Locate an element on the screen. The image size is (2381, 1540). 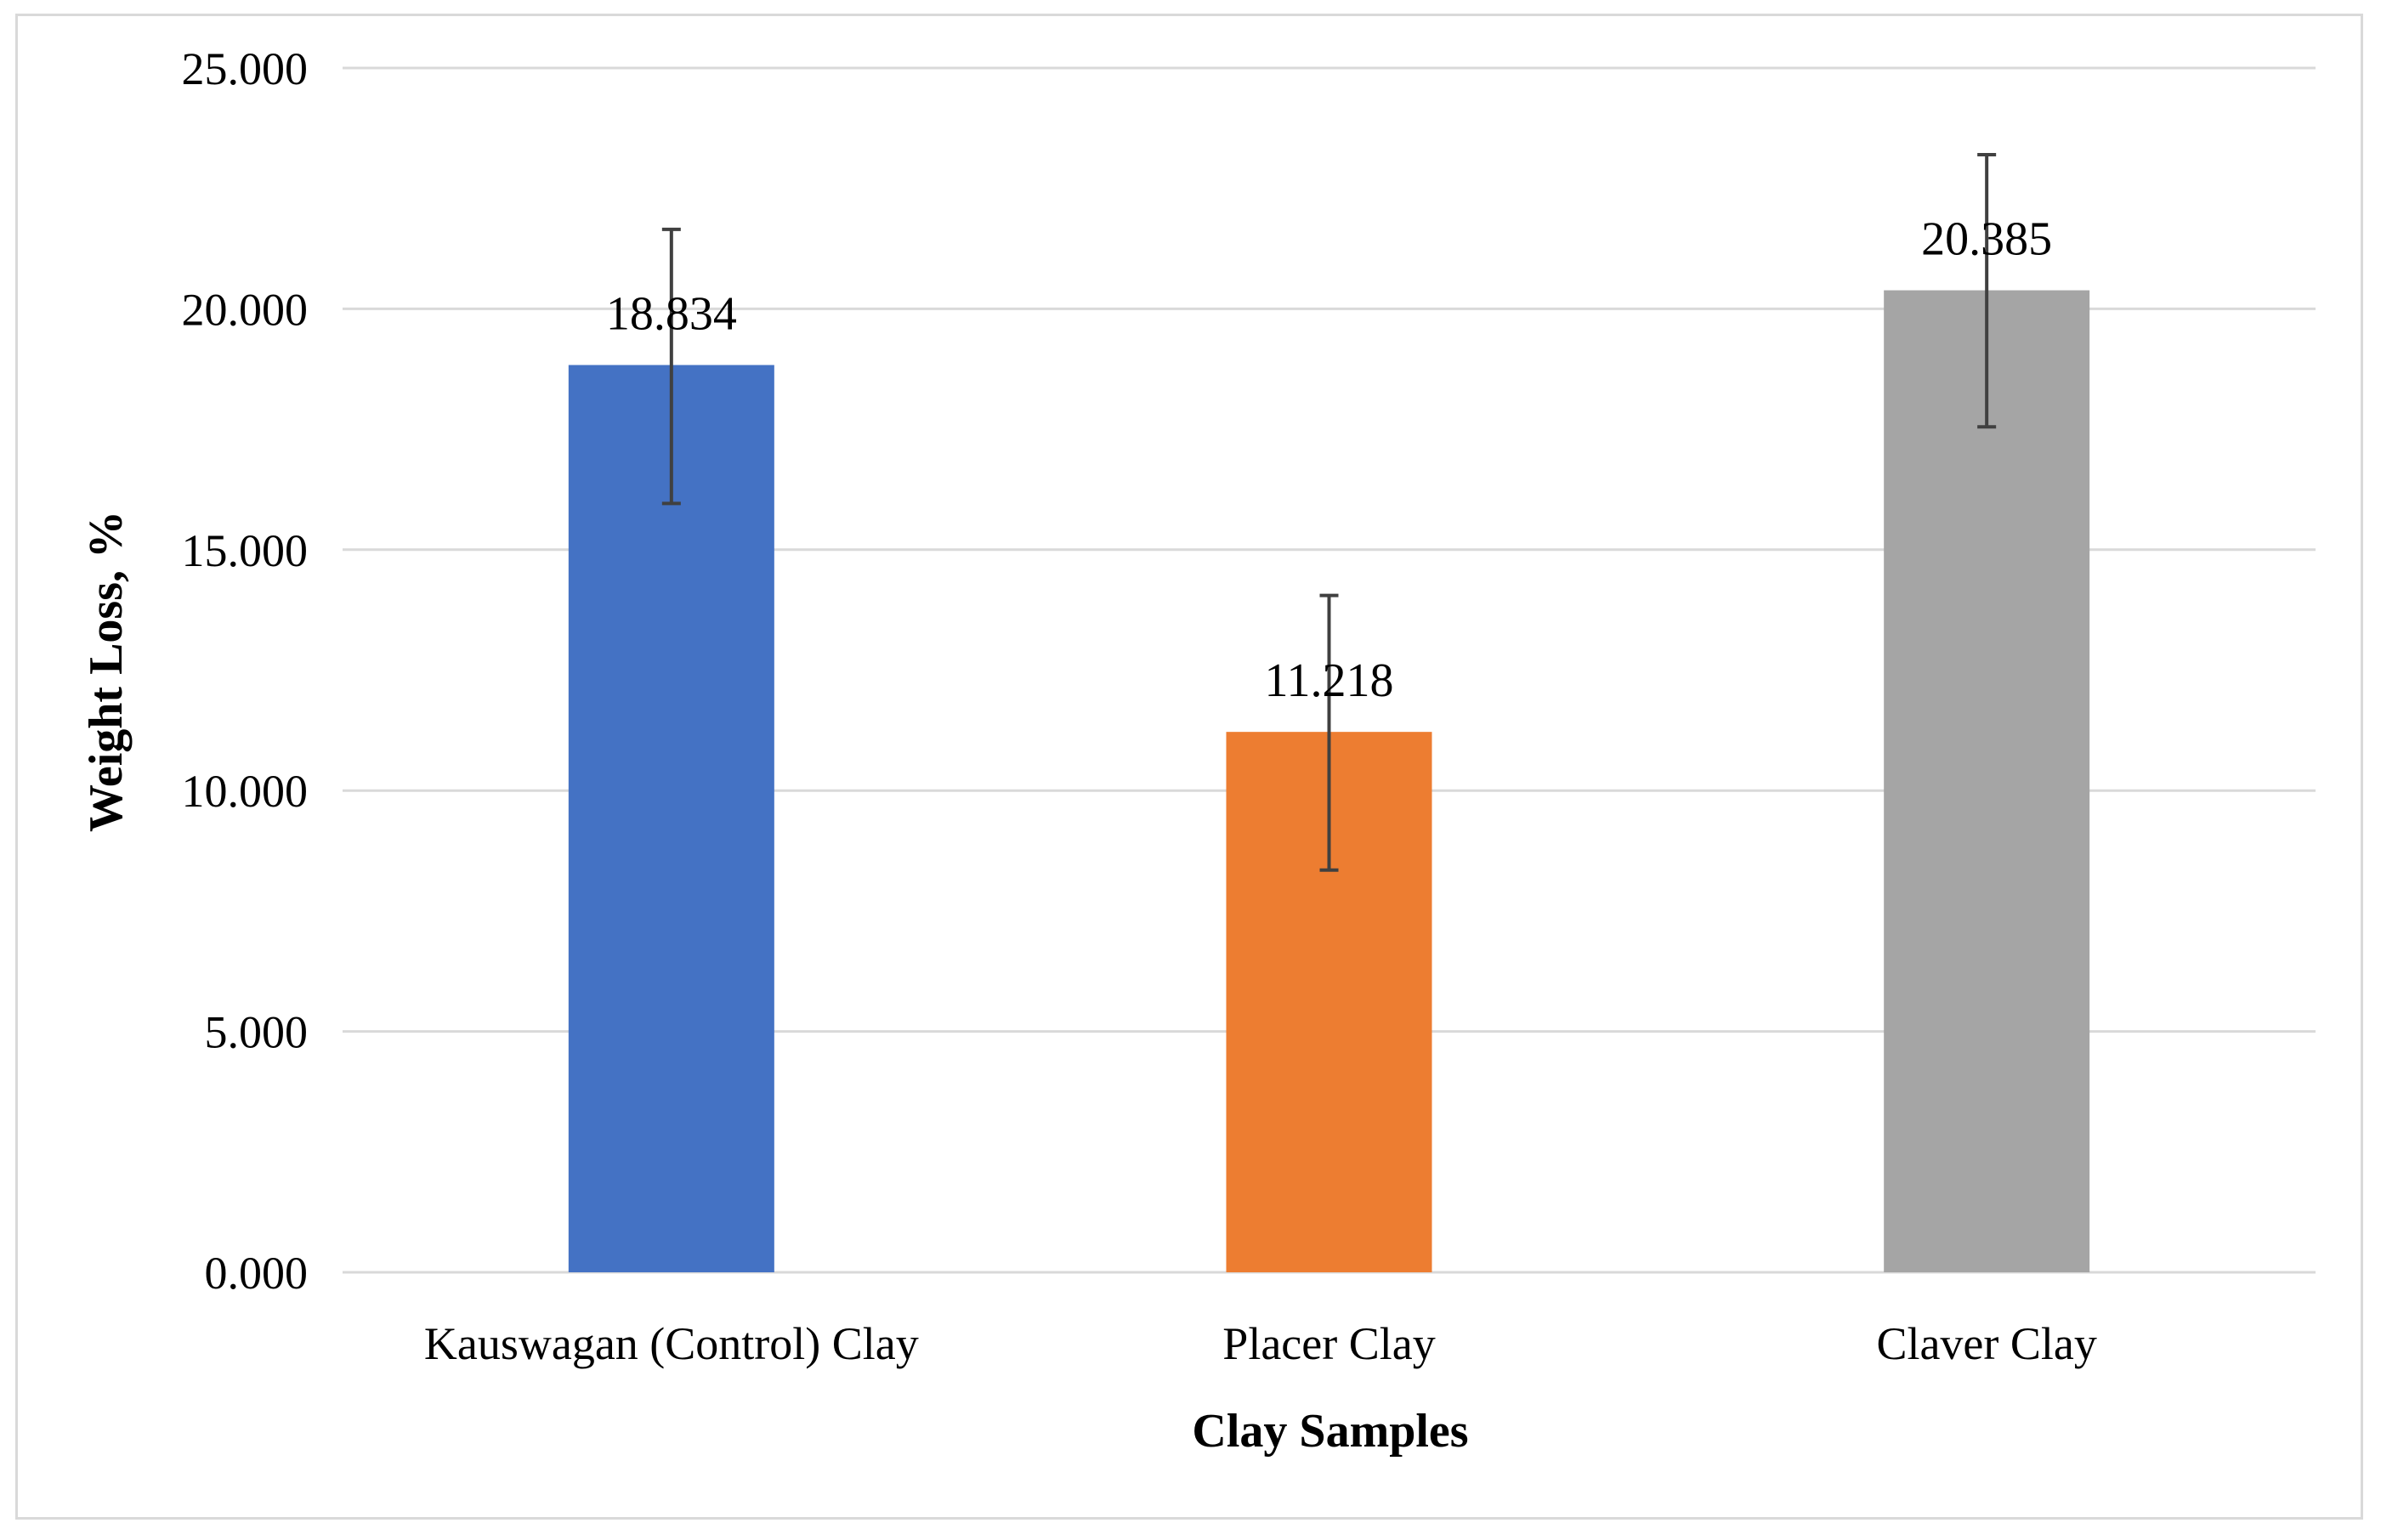
y-tick-label-3: 15.000 is located at coordinates (245, 550).